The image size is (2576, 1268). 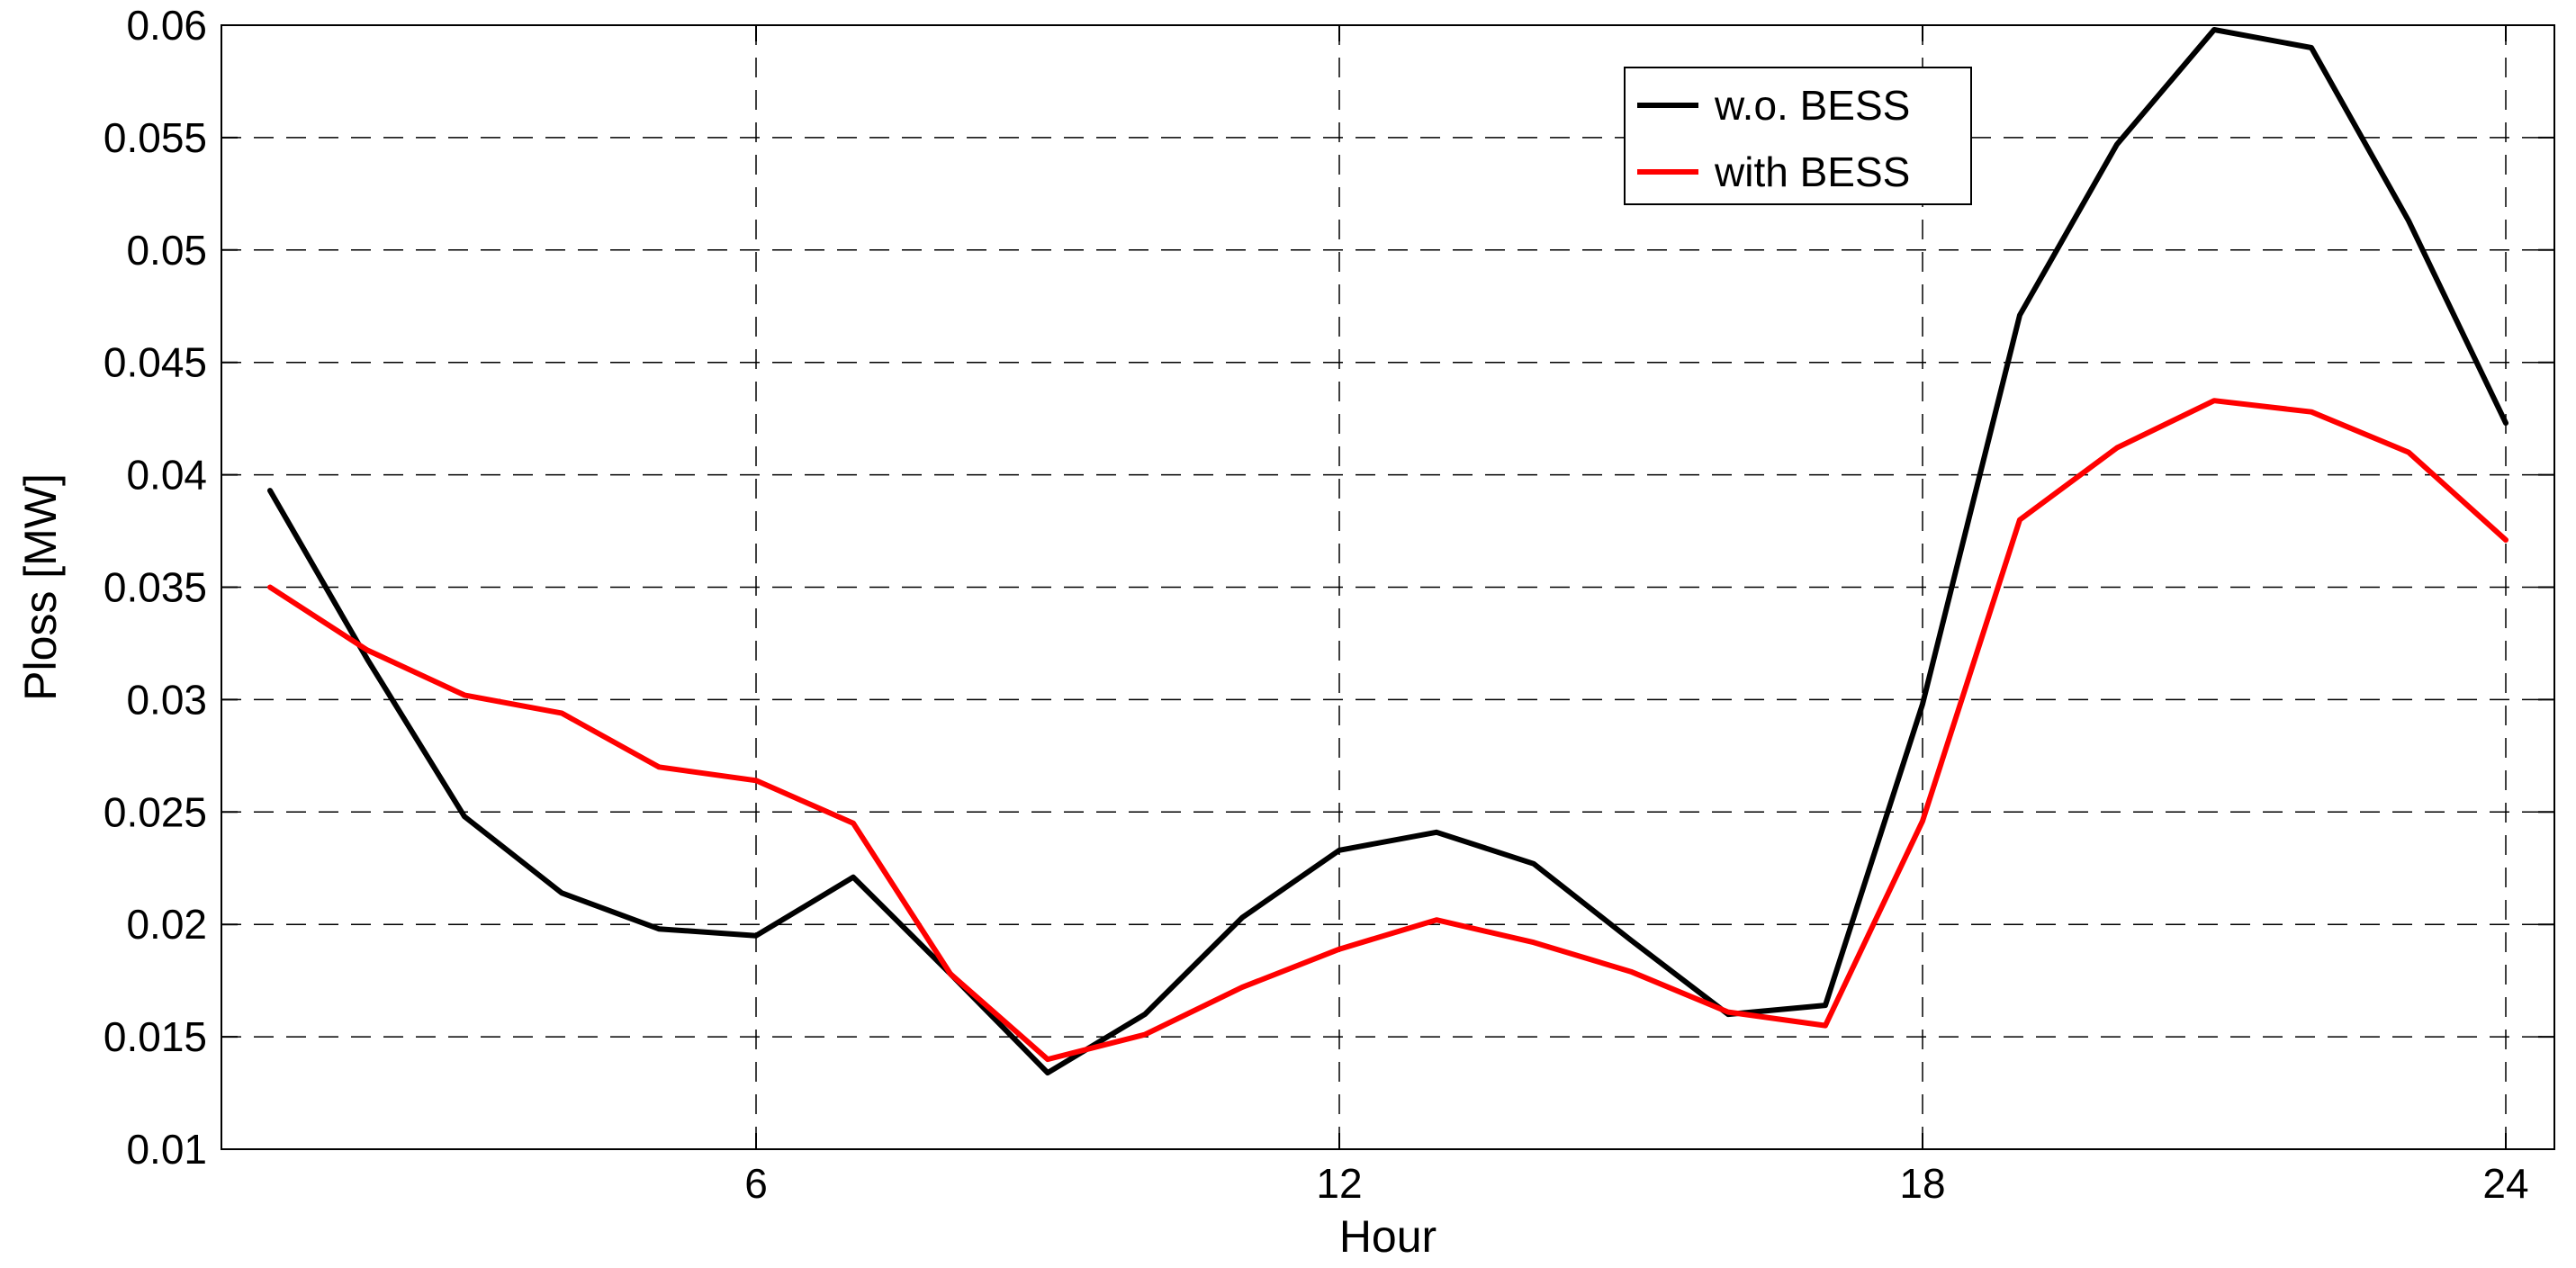 I want to click on y-axis-label: Ploss [MW], so click(x=40, y=587).